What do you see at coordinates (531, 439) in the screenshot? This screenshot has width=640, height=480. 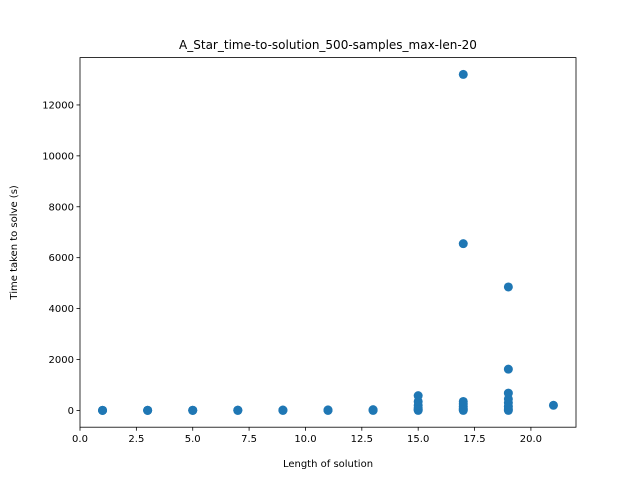 I see `x-tick-label: 20.0` at bounding box center [531, 439].